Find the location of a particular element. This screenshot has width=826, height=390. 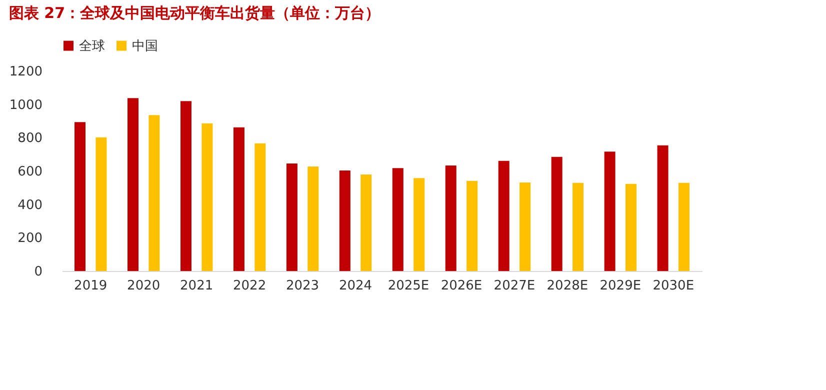

y-tick-label: 400 is located at coordinates (30, 205).